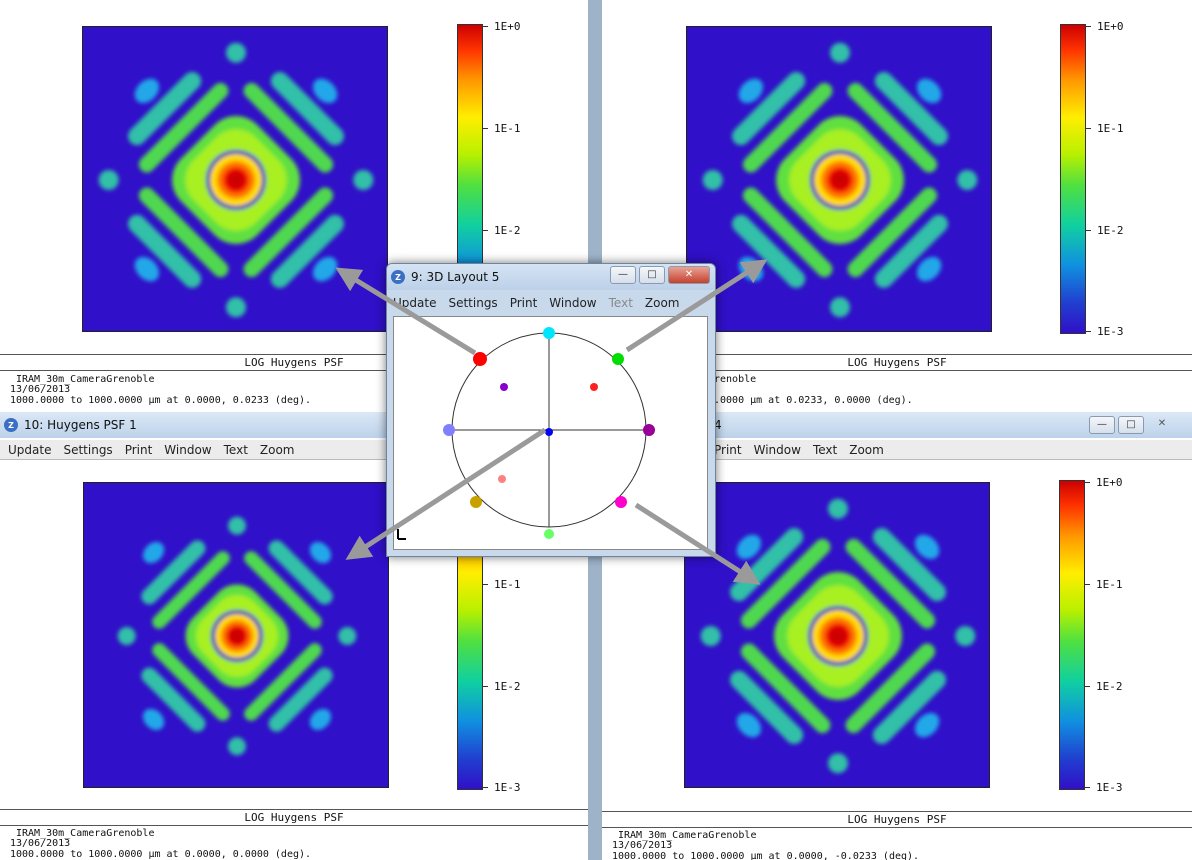 This screenshot has width=1192, height=860. What do you see at coordinates (80, 425) in the screenshot?
I see `window-title: 10: Huygens PSF 1` at bounding box center [80, 425].